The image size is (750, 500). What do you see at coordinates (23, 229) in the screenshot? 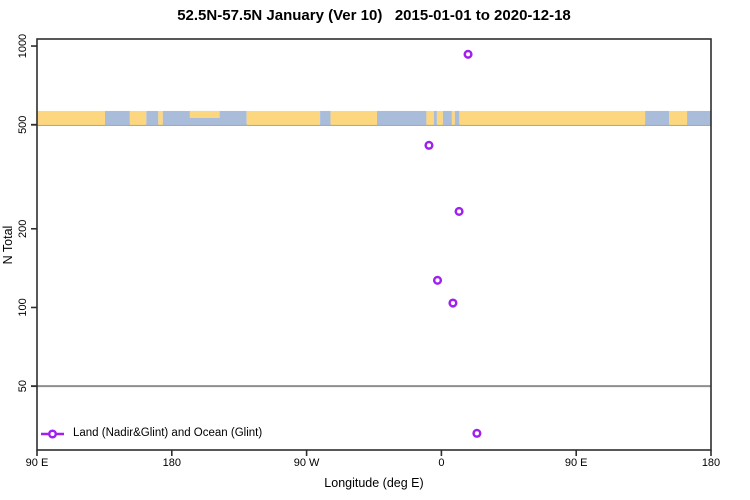
I see `y-tick-label: 200` at bounding box center [23, 229].